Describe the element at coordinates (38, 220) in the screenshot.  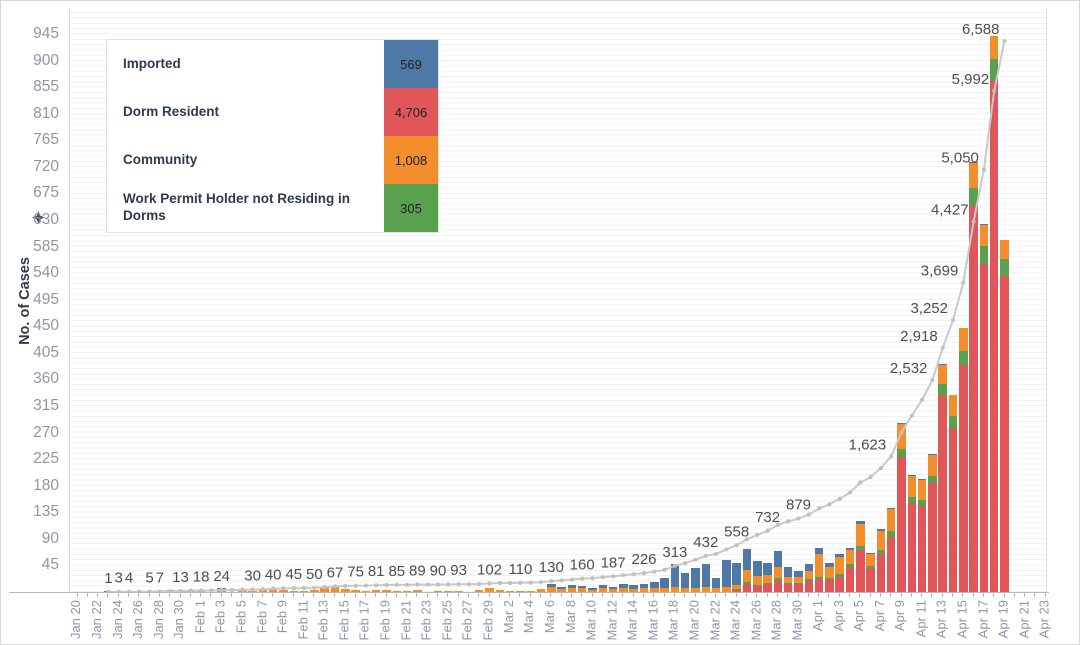
I see `axis-pin-icon` at that location.